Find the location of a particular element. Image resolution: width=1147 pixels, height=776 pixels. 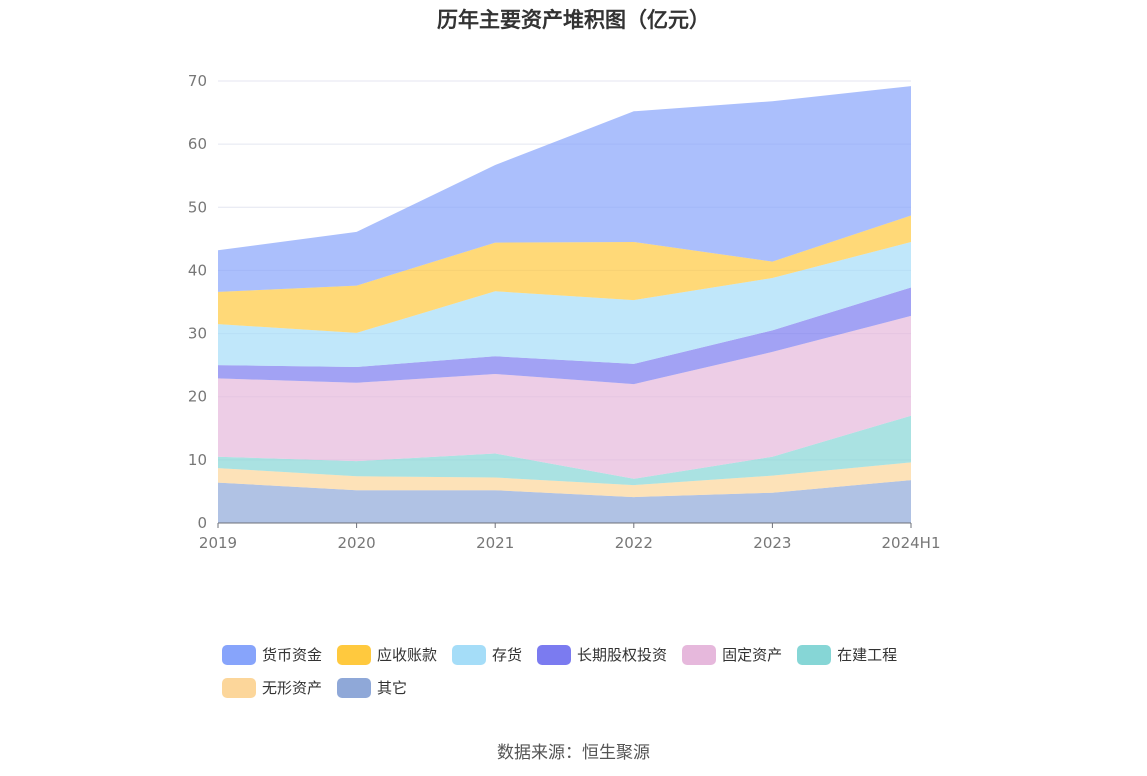

y-tick-label: 20 is located at coordinates (197, 397).